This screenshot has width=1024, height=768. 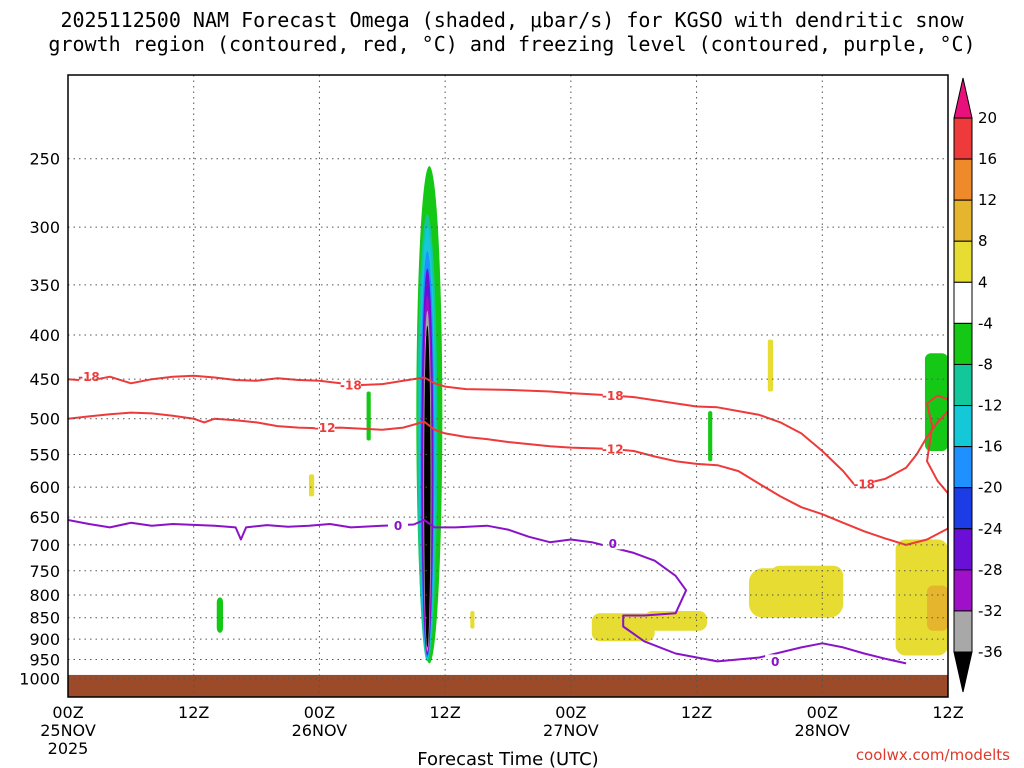 What do you see at coordinates (937, 608) in the screenshot?
I see `omega-subsidence-28nov-core` at bounding box center [937, 608].